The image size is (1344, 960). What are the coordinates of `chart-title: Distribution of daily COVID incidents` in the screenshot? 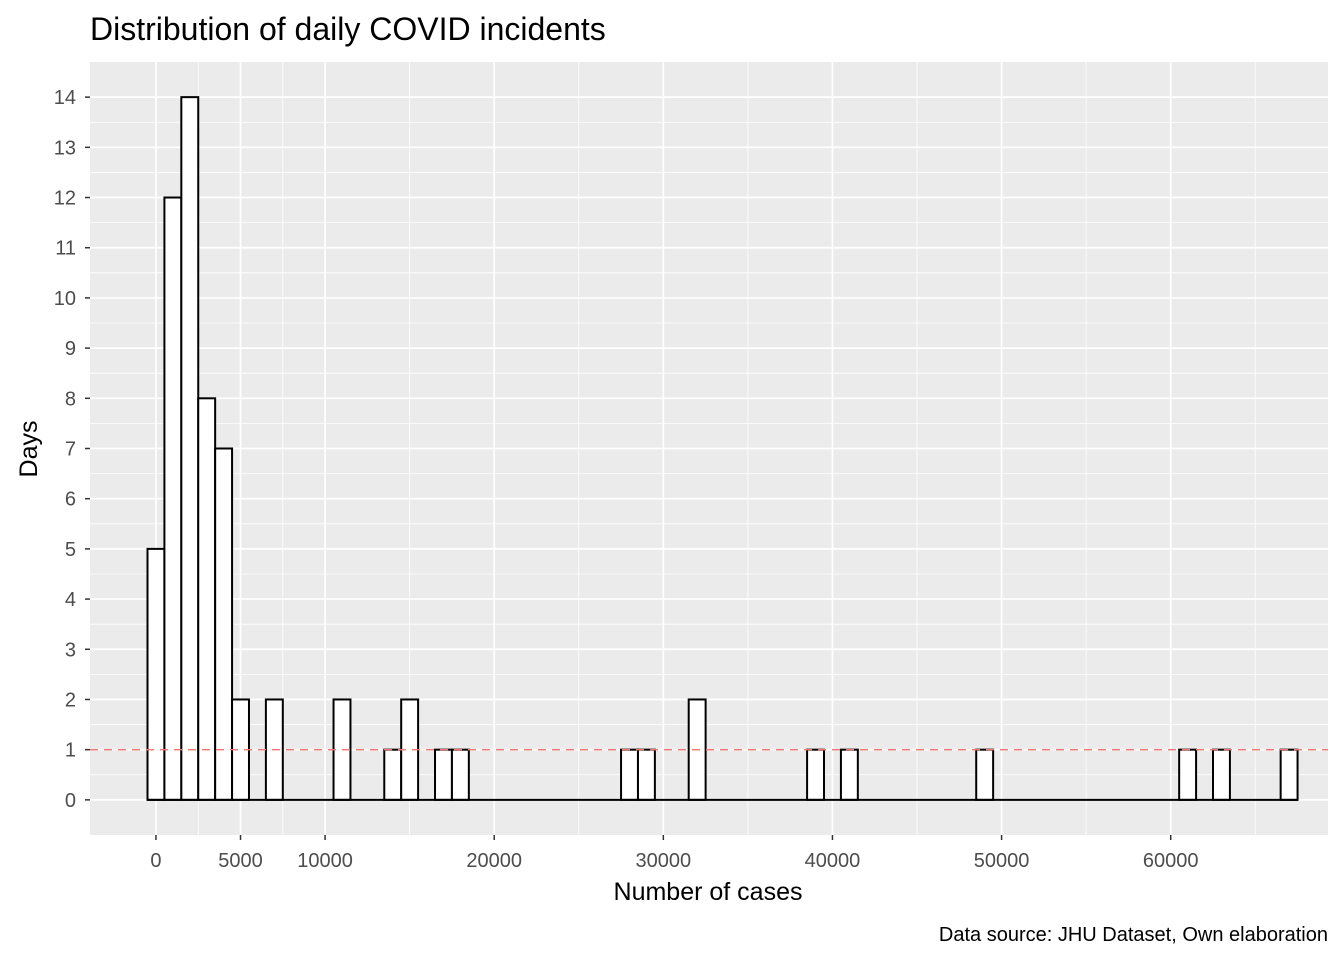 It's located at (348, 29).